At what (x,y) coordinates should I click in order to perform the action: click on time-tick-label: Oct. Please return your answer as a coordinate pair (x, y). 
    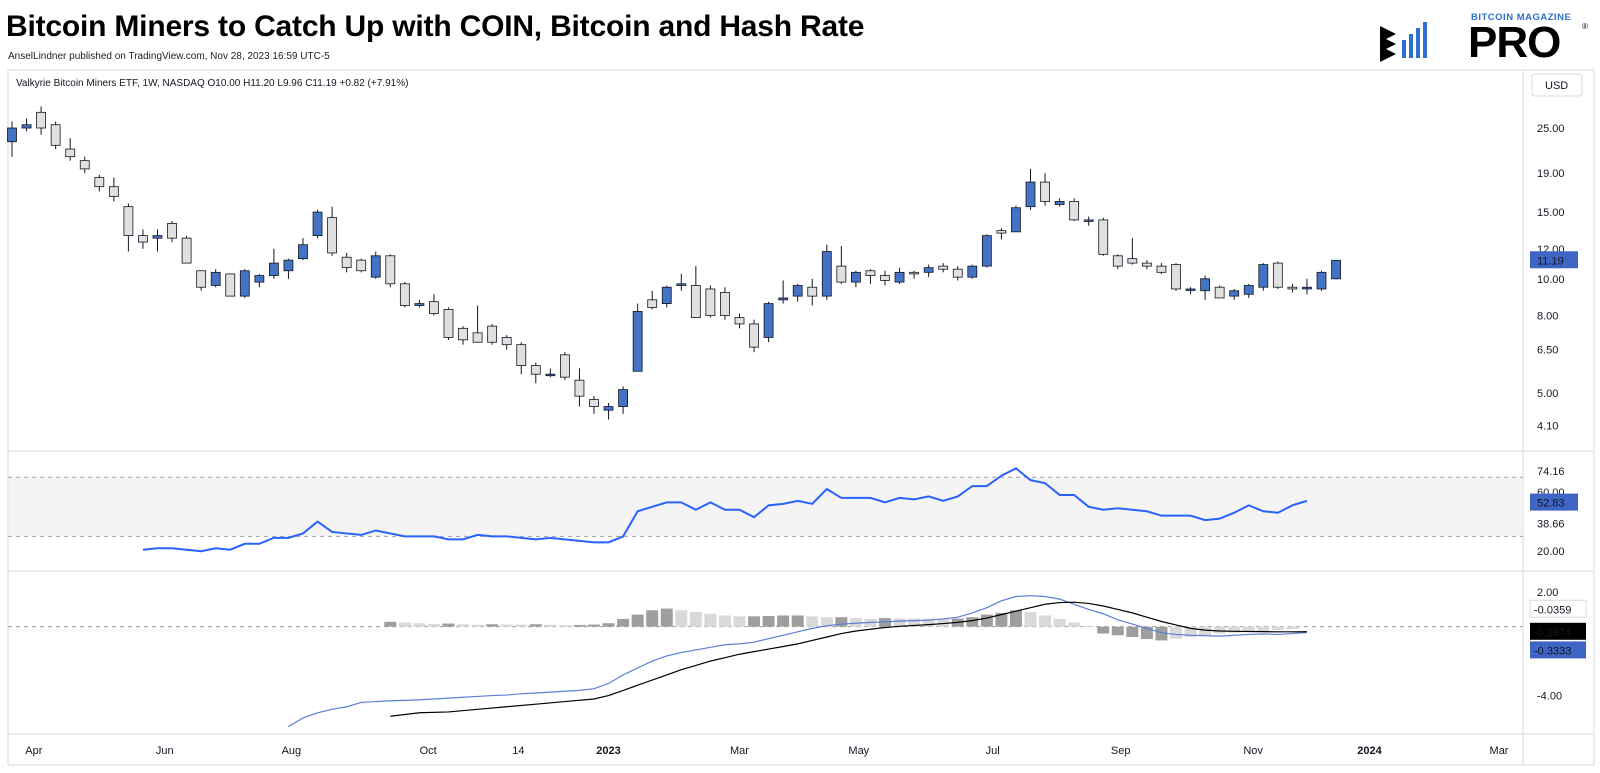
    Looking at the image, I should click on (428, 751).